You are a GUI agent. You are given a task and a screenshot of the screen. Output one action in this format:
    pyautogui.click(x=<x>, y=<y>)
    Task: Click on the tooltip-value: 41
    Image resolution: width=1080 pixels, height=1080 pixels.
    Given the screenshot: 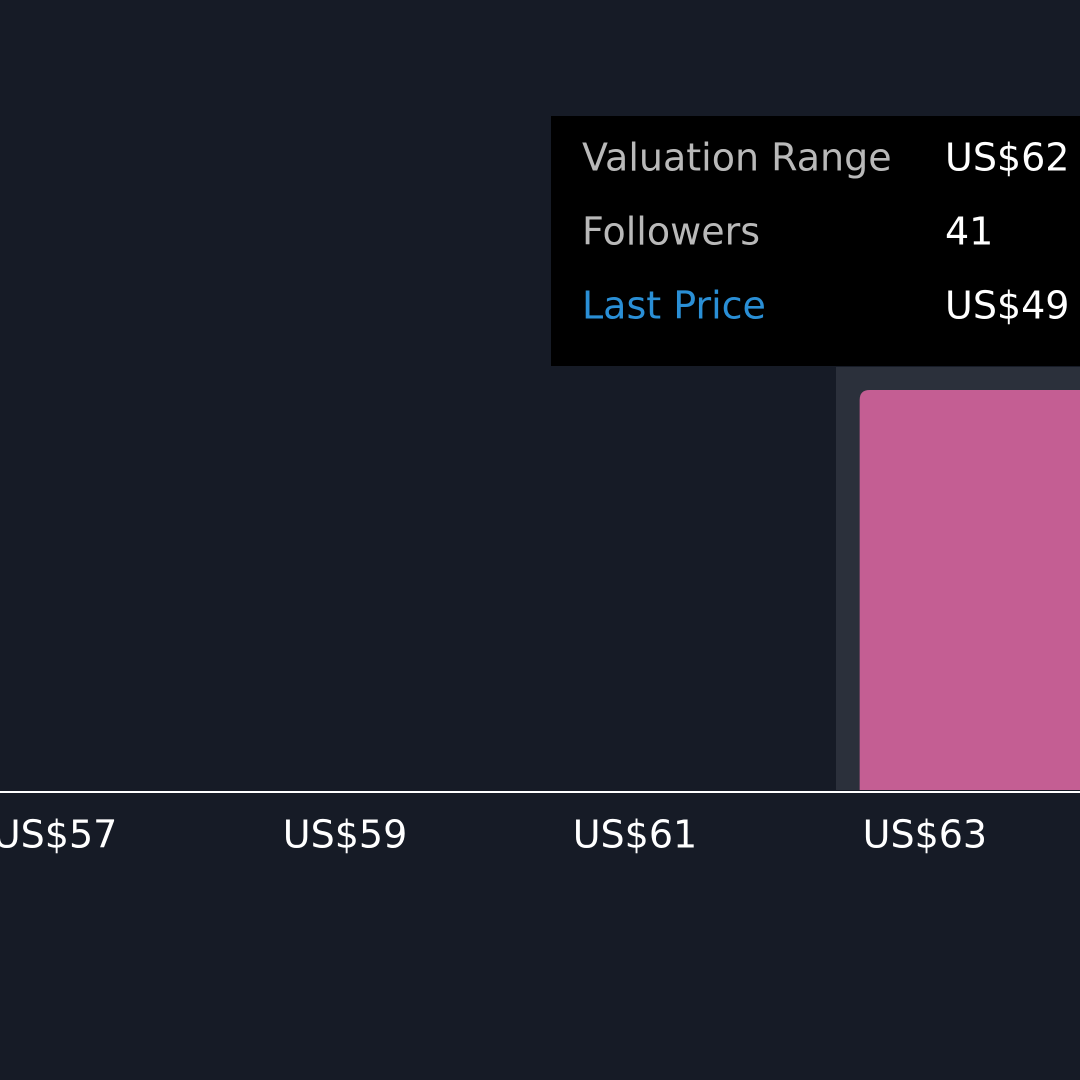 What is the action you would take?
    pyautogui.click(x=969, y=232)
    